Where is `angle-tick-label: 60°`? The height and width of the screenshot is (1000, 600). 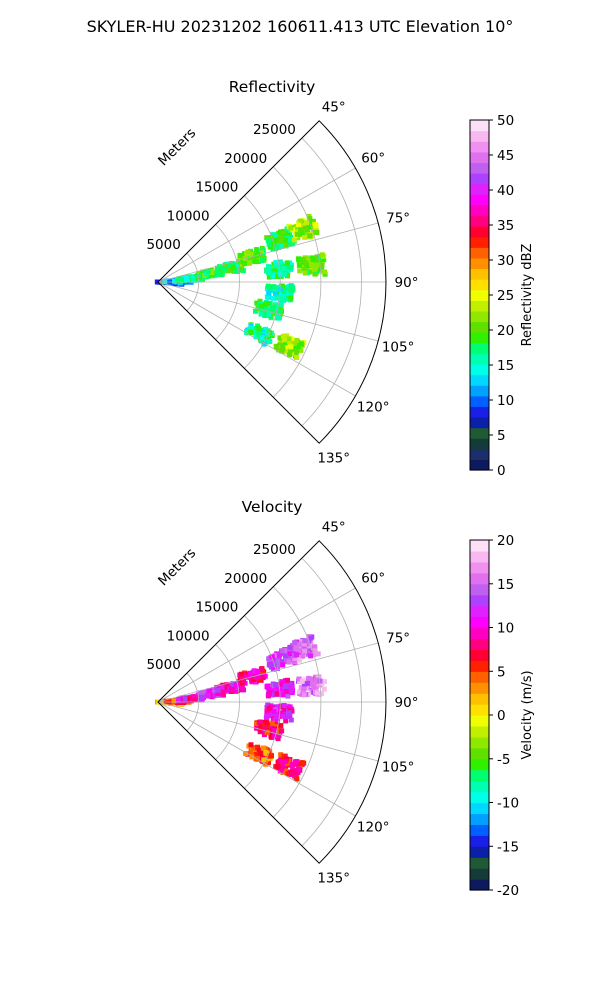
angle-tick-label: 60° is located at coordinates (373, 579).